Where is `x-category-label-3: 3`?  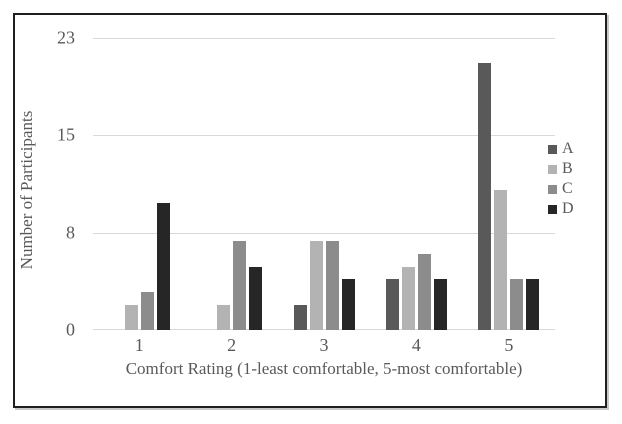 x-category-label-3: 3 is located at coordinates (324, 345).